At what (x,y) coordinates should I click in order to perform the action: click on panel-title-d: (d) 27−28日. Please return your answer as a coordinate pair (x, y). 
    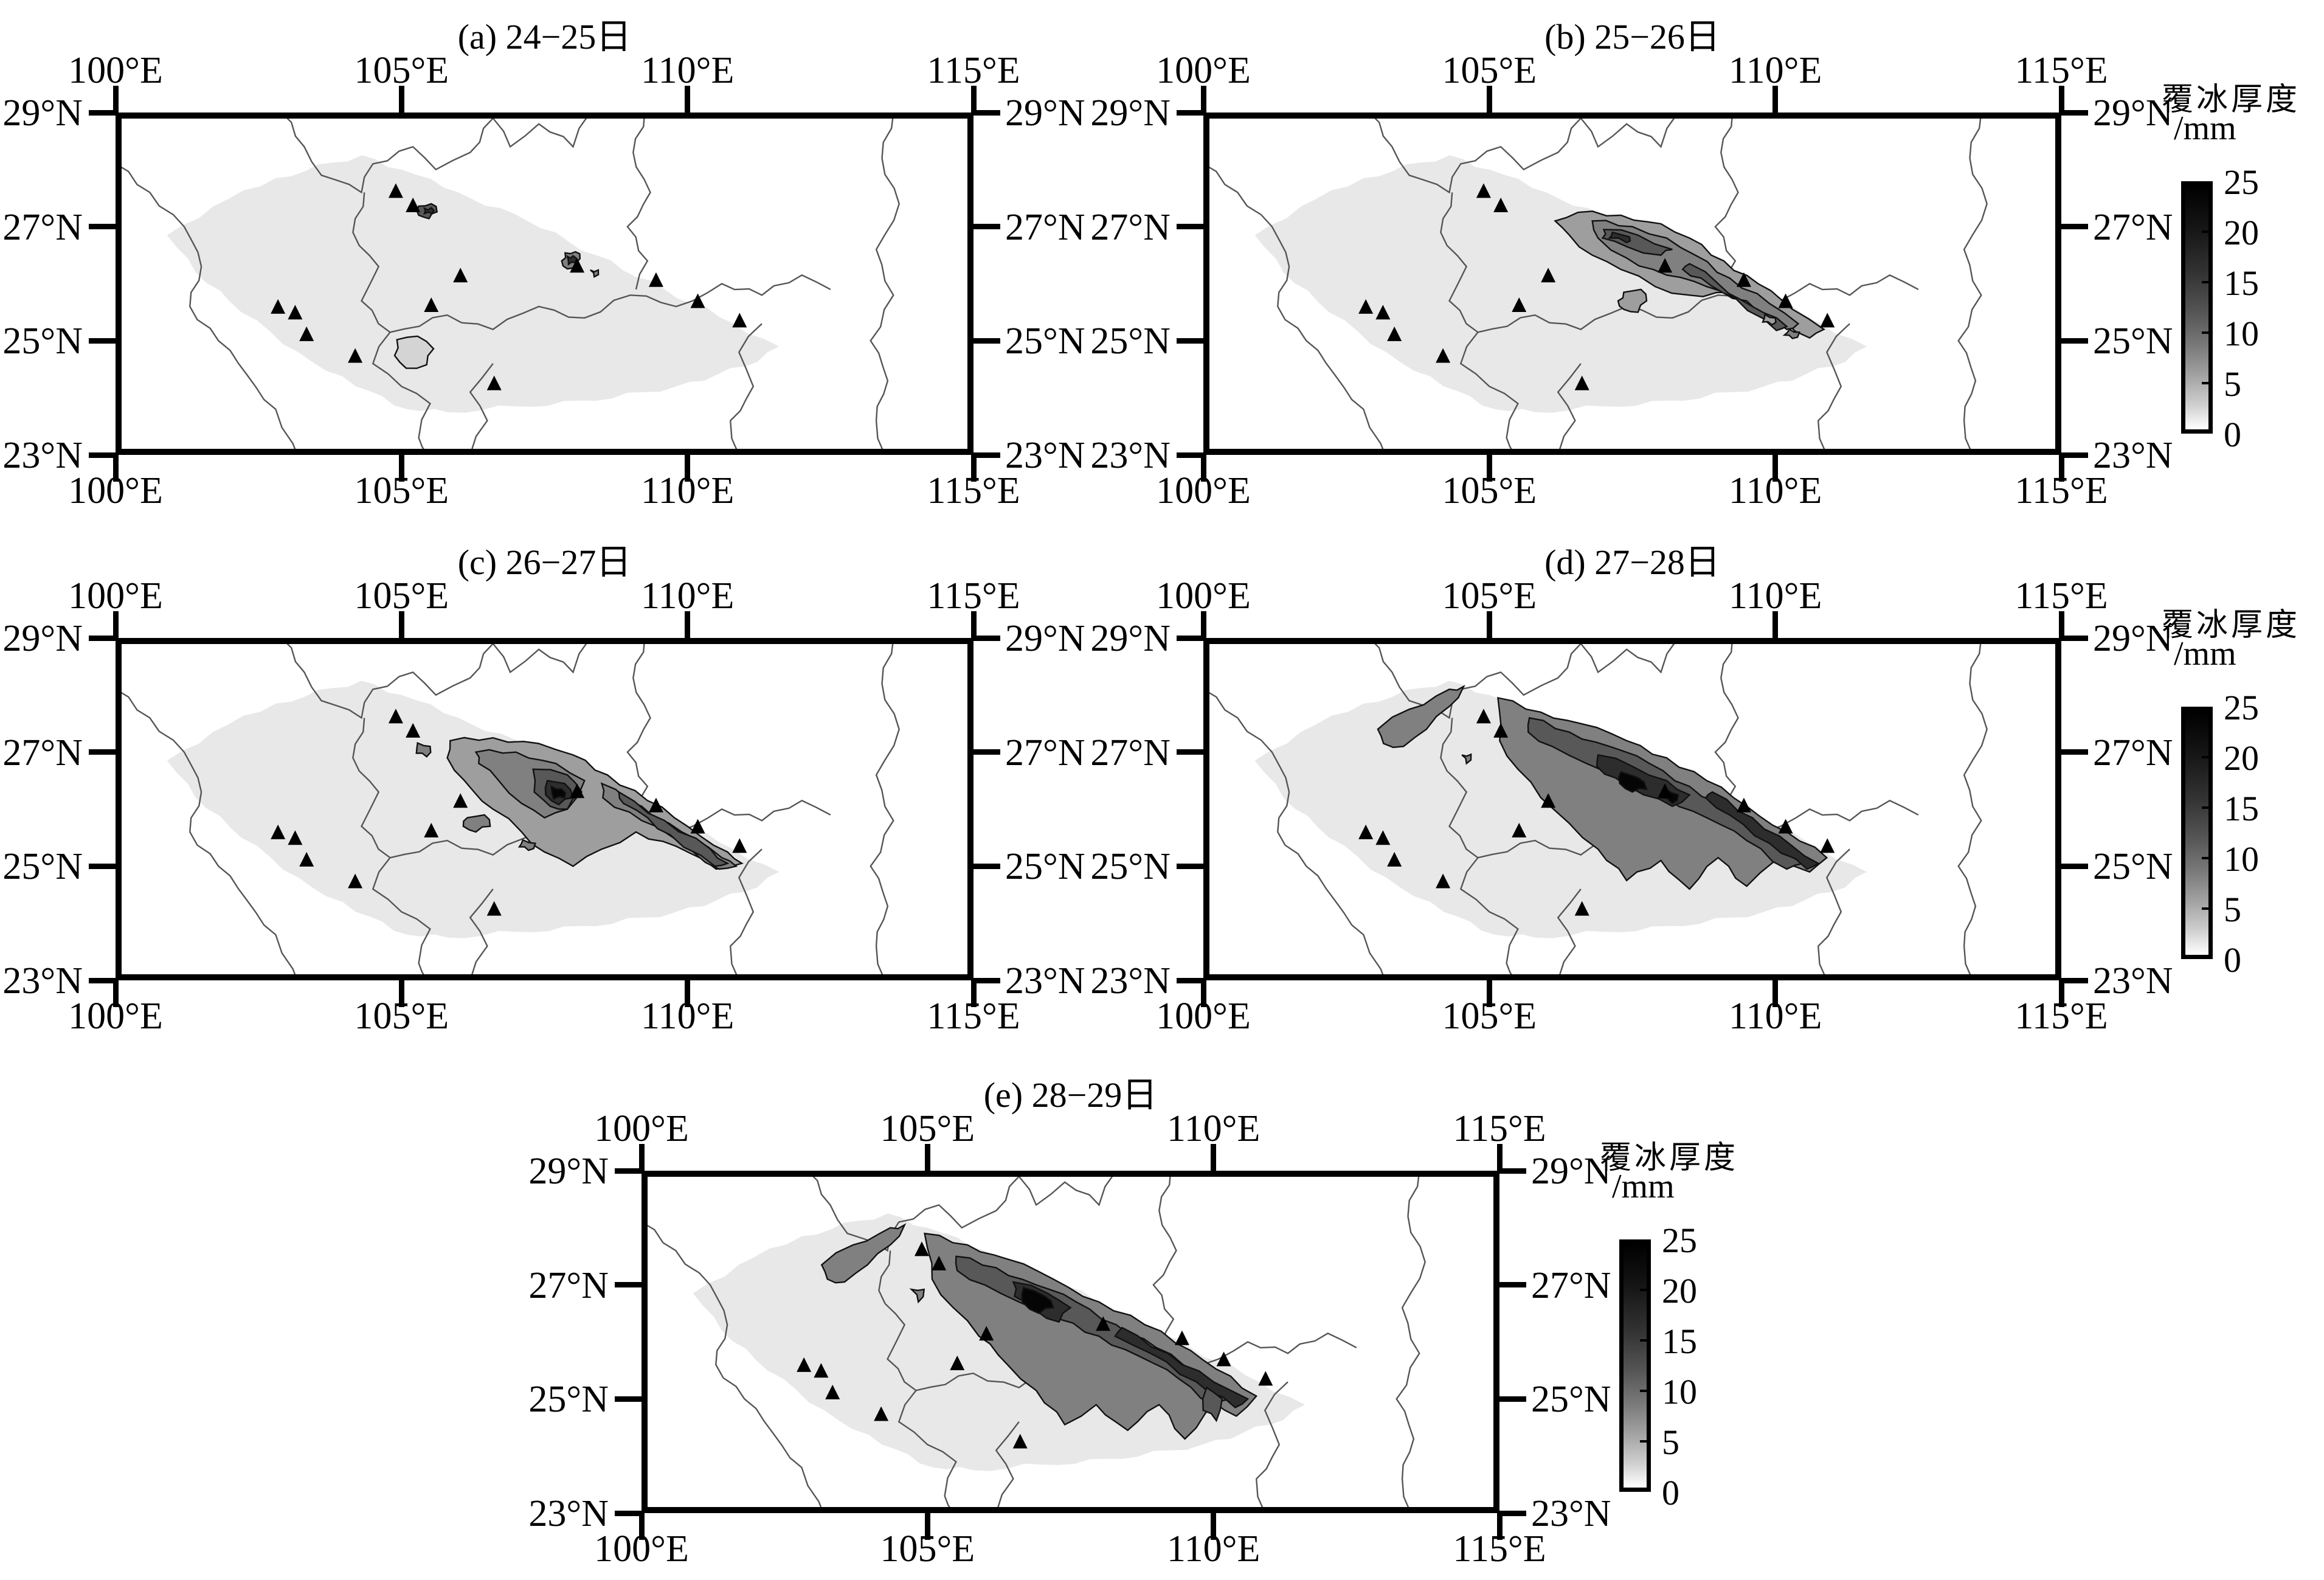
    Looking at the image, I should click on (1632, 562).